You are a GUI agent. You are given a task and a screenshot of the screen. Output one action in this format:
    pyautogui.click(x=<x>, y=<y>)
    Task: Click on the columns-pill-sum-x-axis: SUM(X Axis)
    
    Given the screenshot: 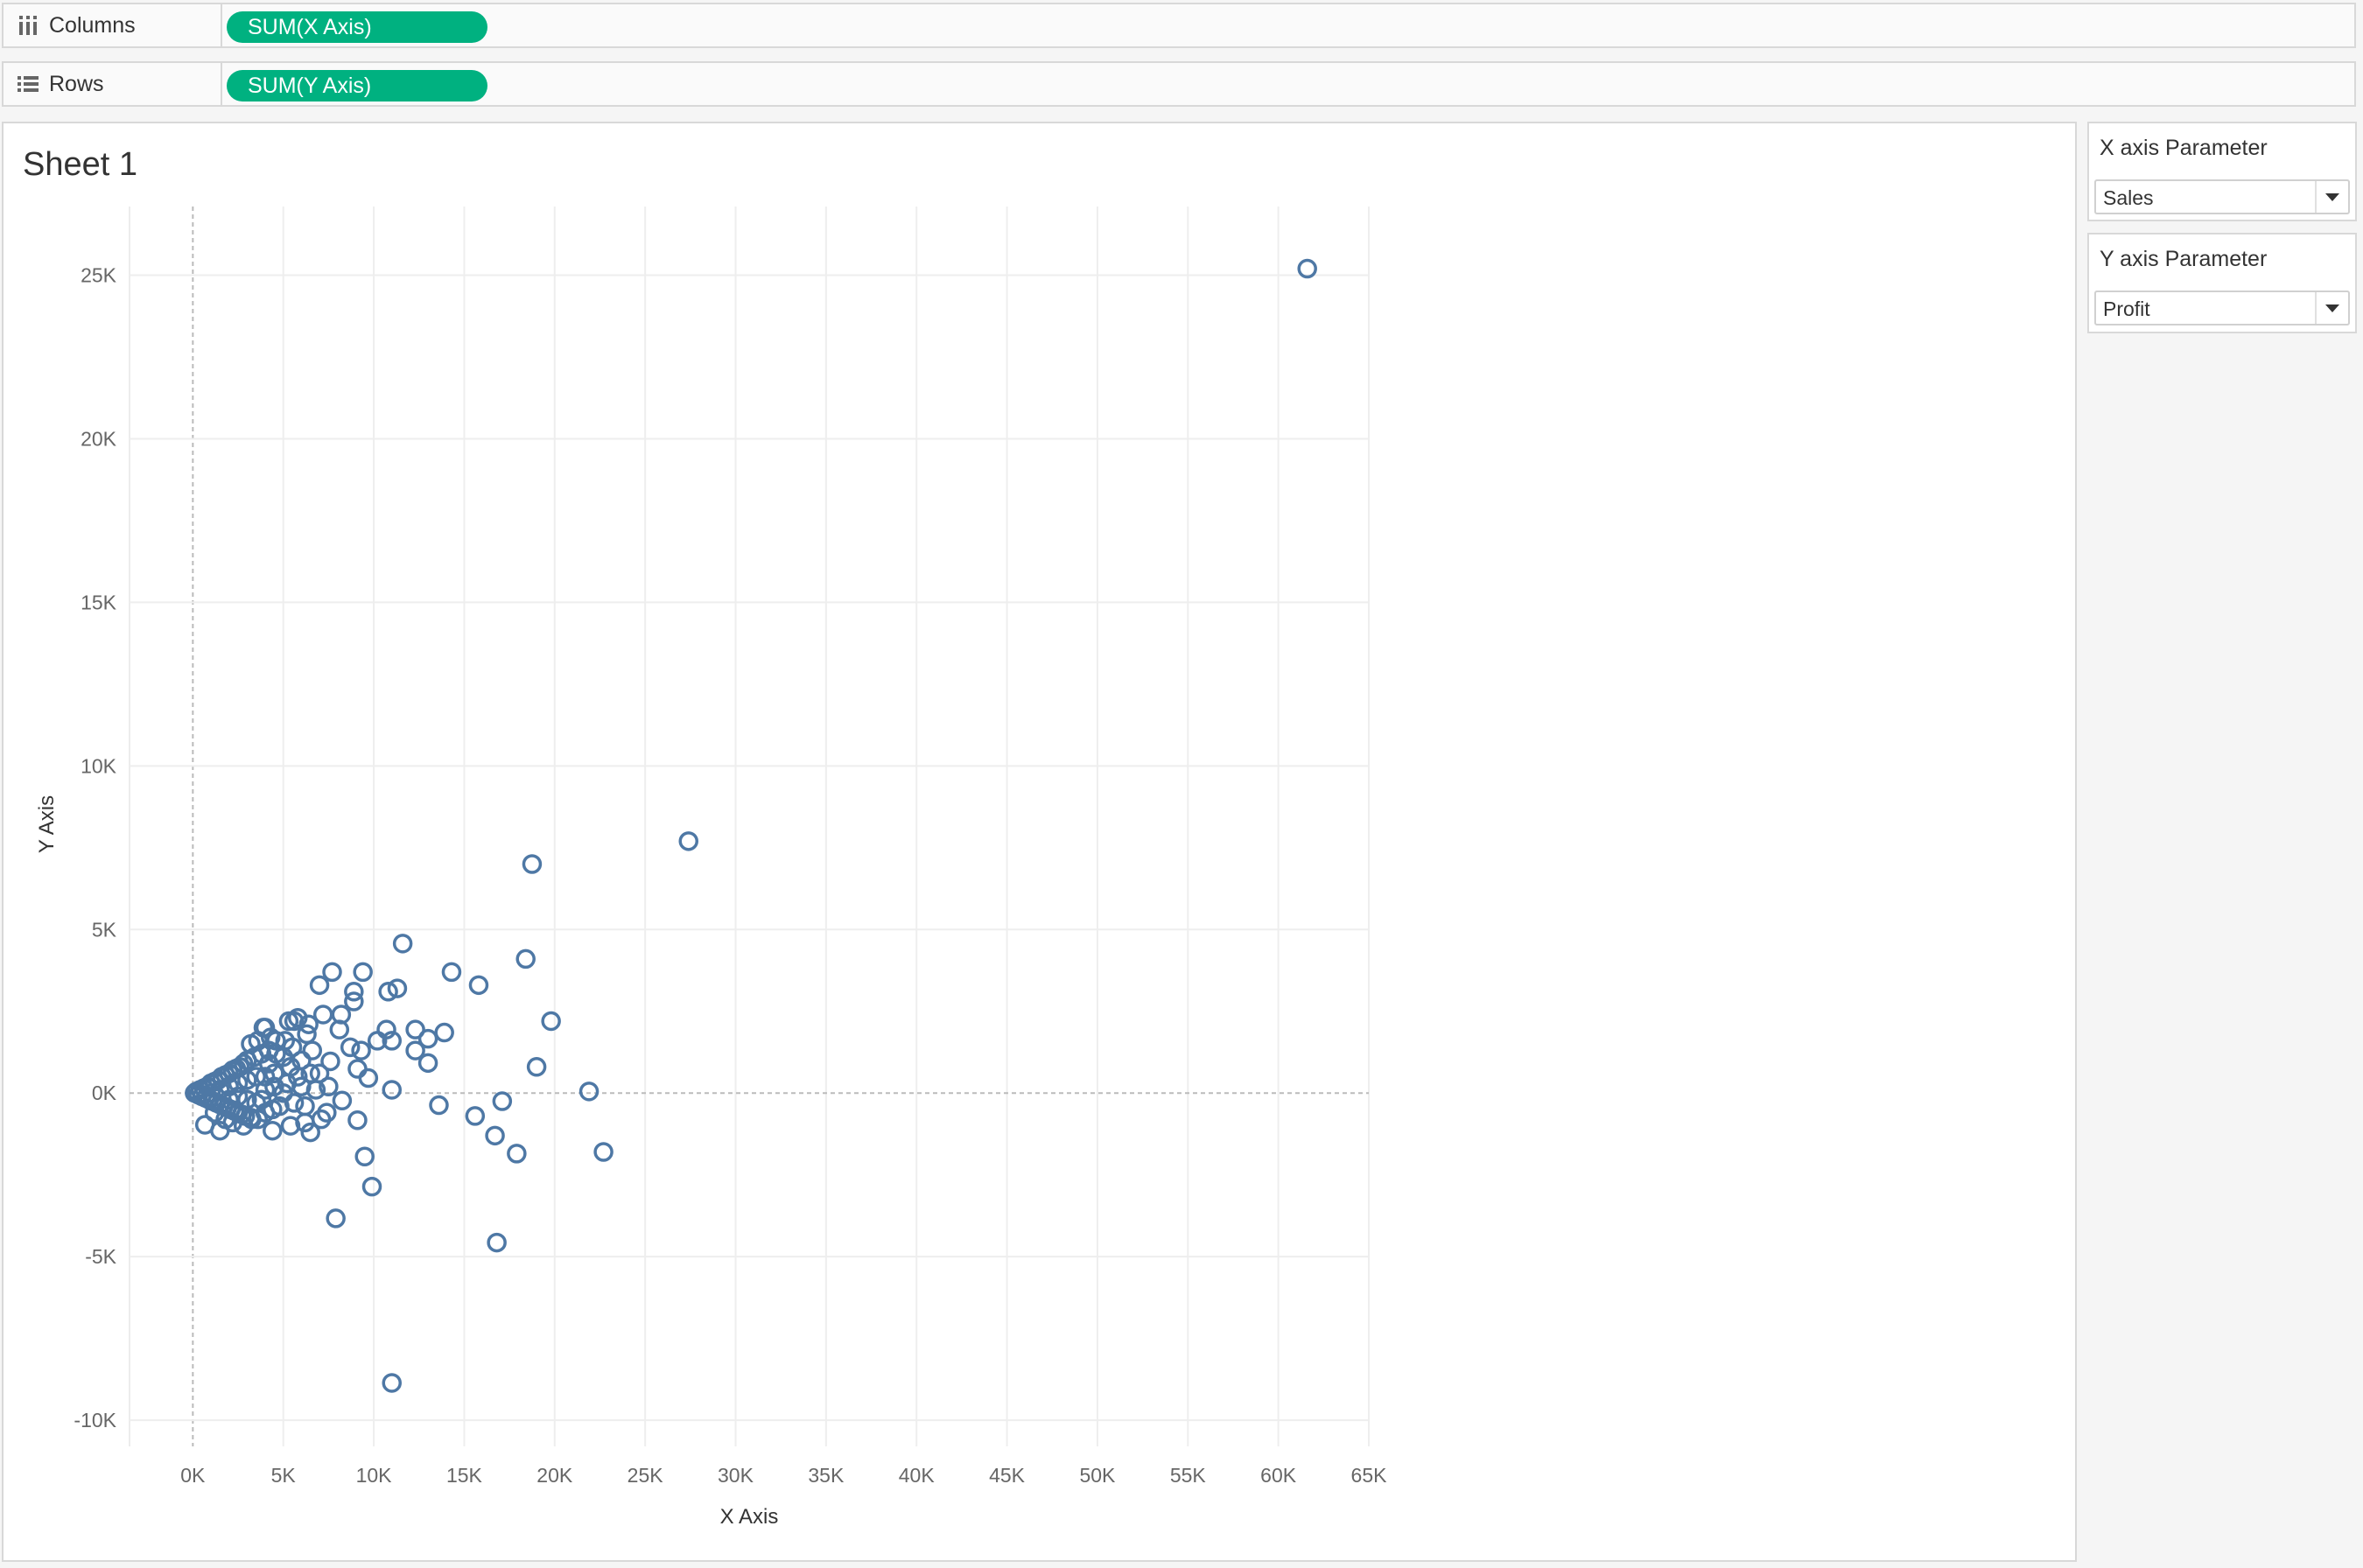 What is the action you would take?
    pyautogui.click(x=357, y=27)
    